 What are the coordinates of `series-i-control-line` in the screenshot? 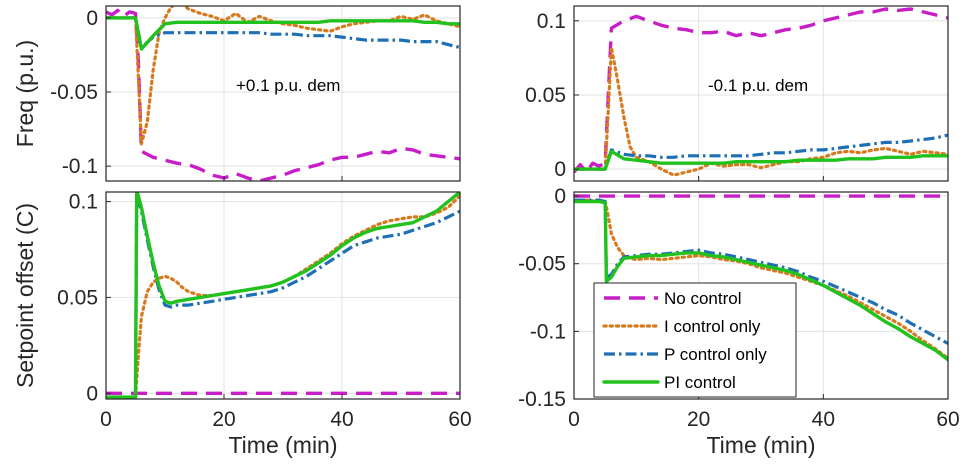 It's located at (761, 111).